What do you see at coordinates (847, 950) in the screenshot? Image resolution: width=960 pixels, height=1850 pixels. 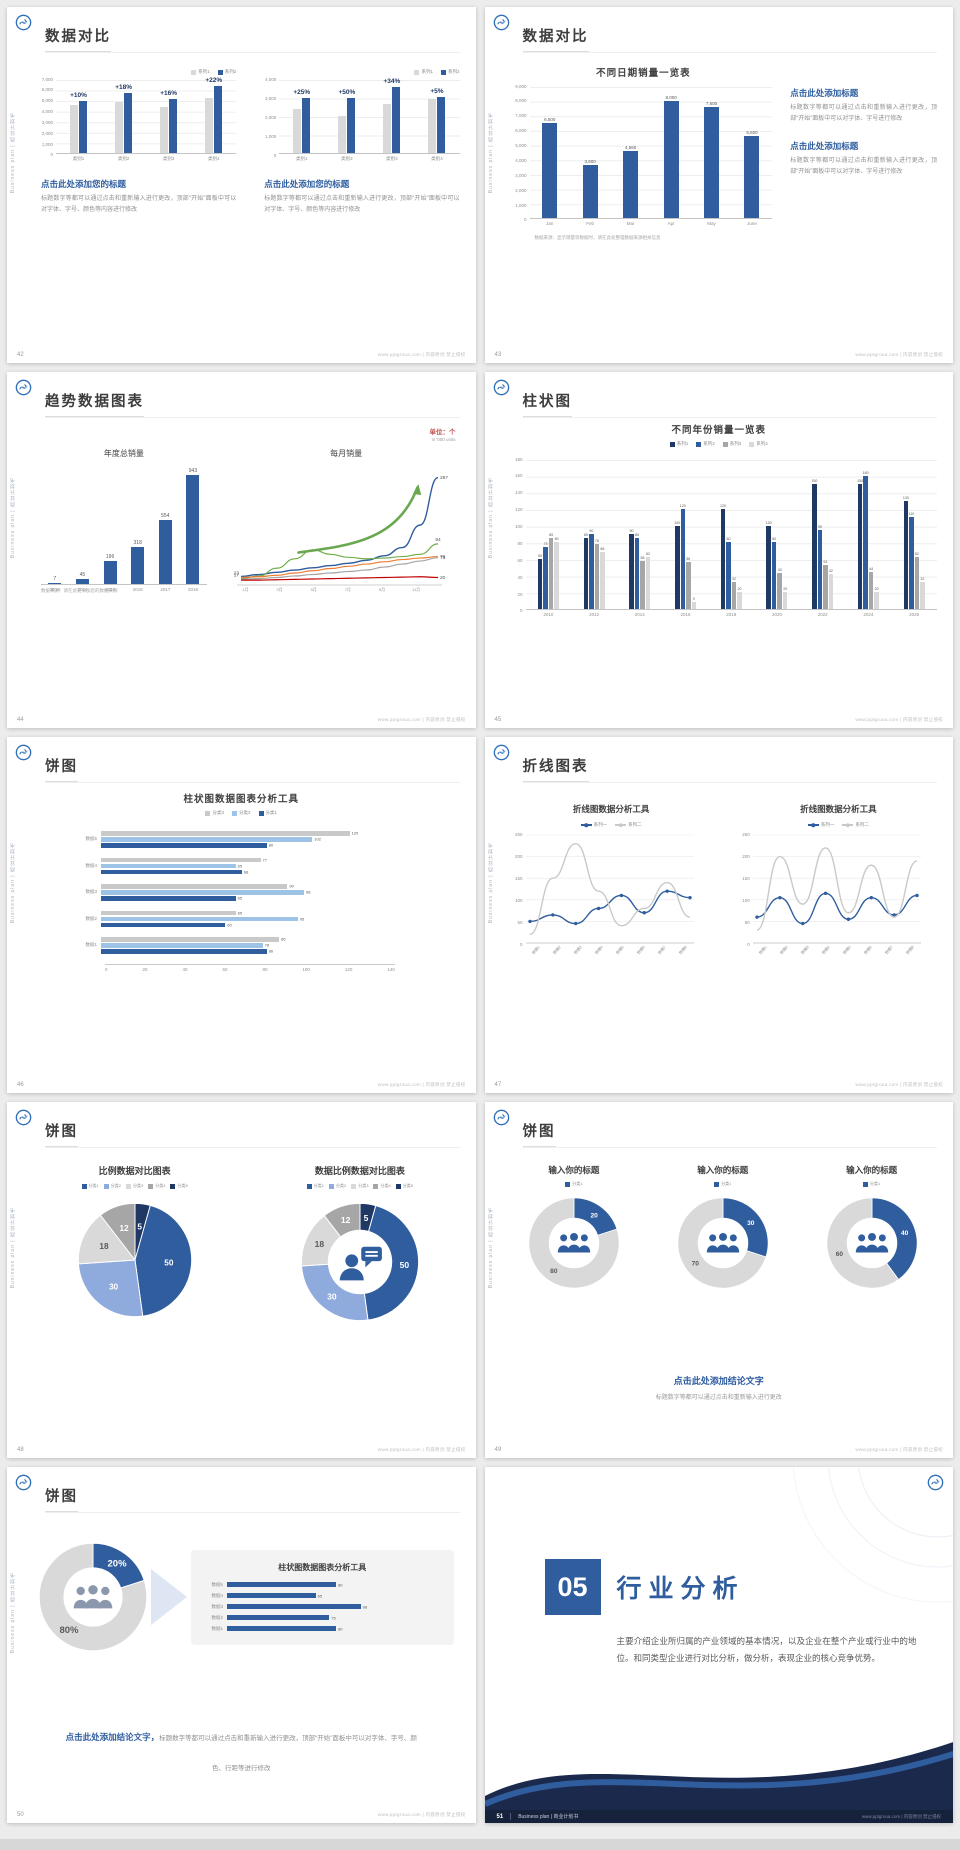 I see `ln-xtick: 数据5` at bounding box center [847, 950].